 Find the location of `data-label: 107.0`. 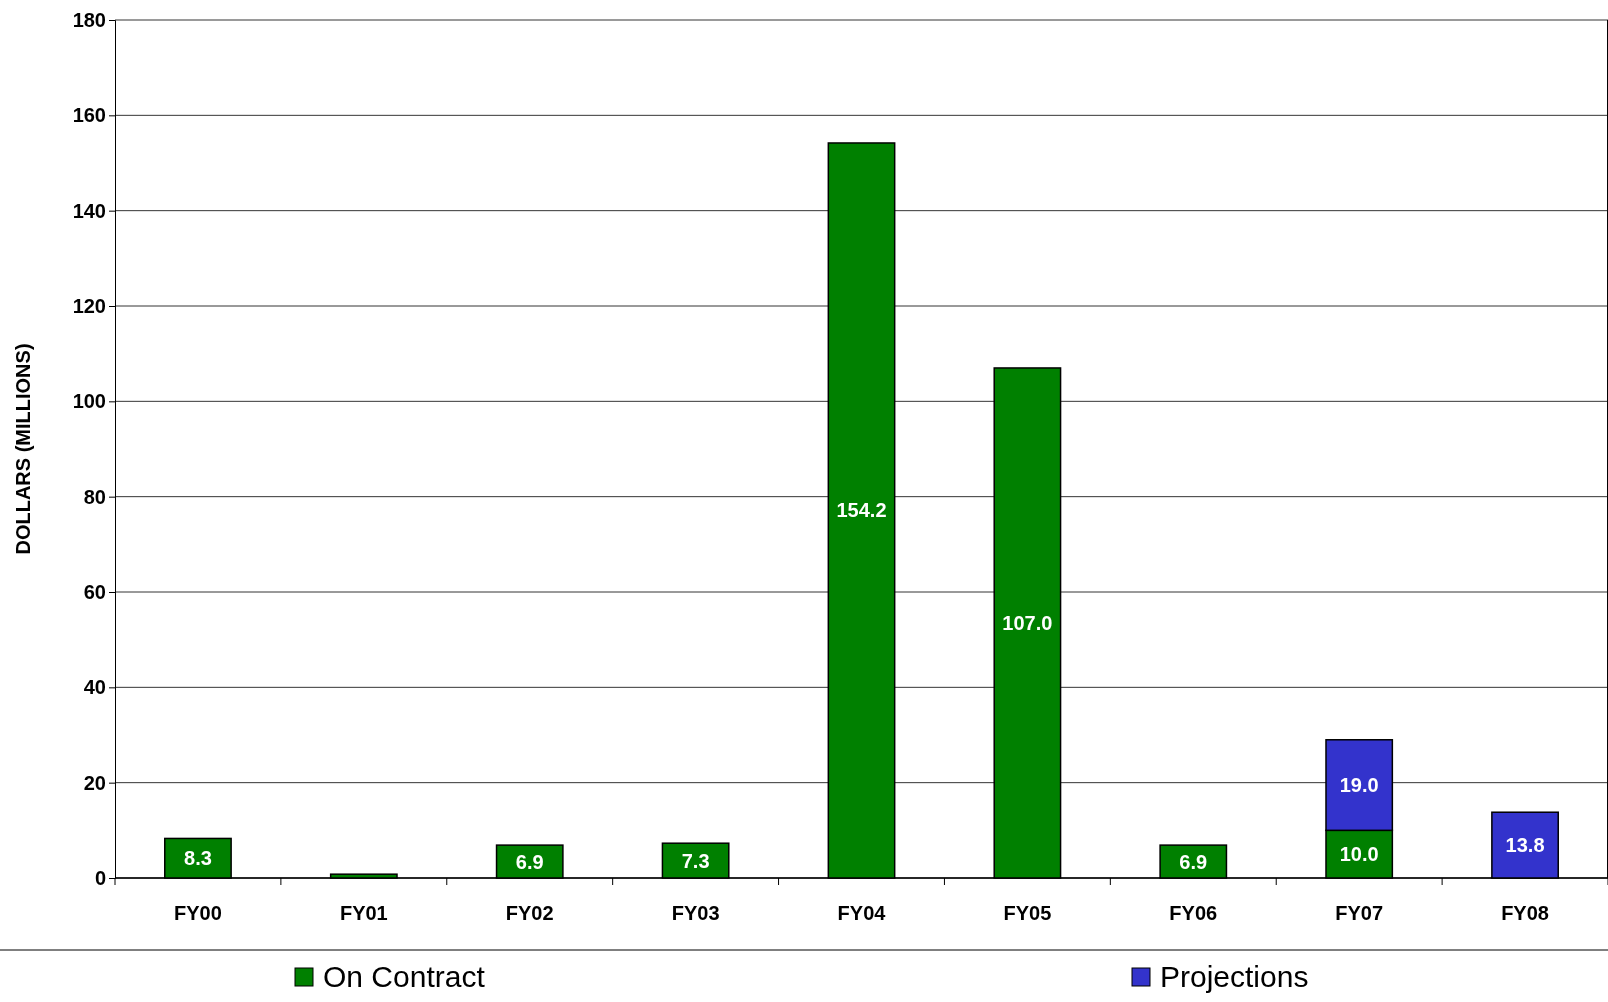

data-label: 107.0 is located at coordinates (1027, 622).